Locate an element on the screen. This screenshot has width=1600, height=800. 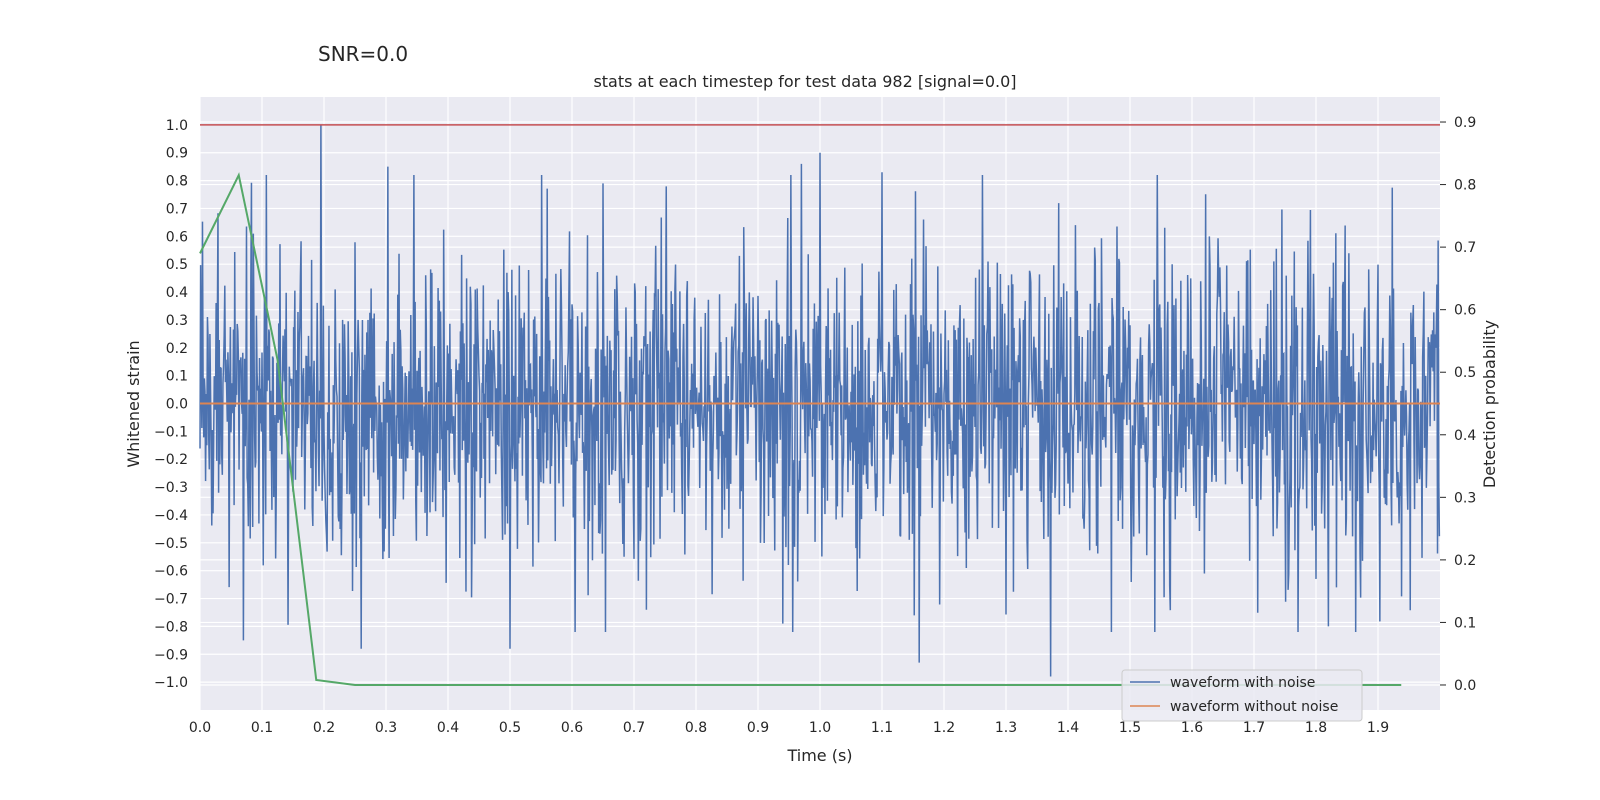
x-tick-label: 1.3 is located at coordinates (1006, 728).